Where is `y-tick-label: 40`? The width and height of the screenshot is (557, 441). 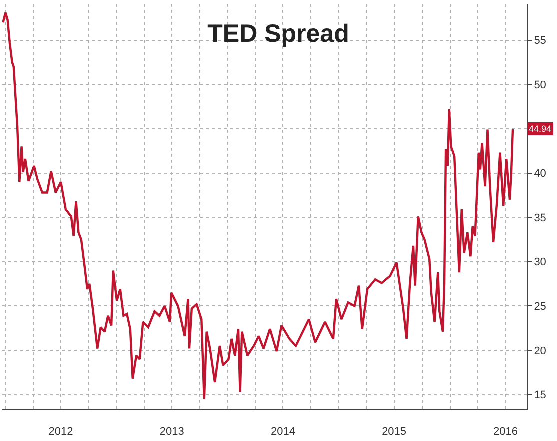 y-tick-label: 40 is located at coordinates (540, 174).